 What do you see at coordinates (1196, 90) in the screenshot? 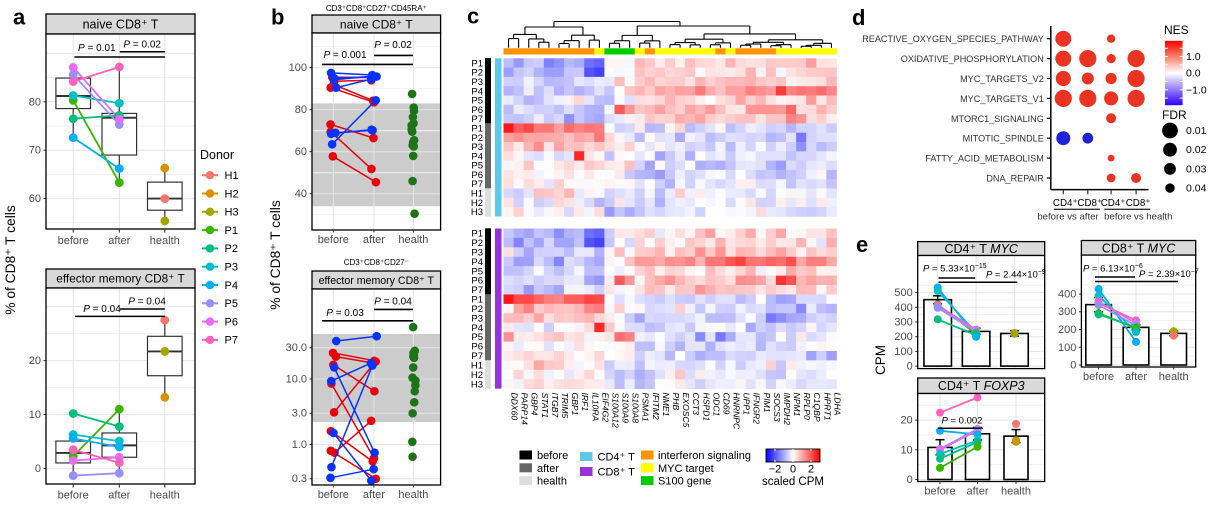
I see `svg-text: −1.0` at bounding box center [1196, 90].